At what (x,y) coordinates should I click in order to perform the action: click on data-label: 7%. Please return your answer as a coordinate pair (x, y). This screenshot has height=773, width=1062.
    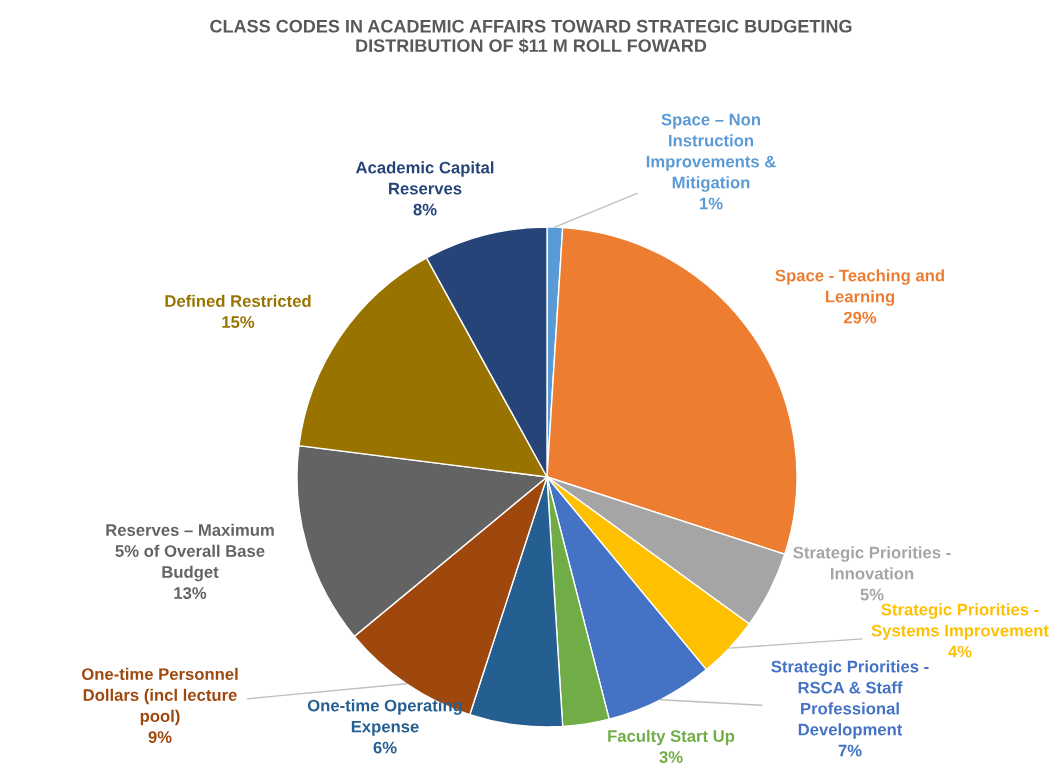
    Looking at the image, I should click on (850, 750).